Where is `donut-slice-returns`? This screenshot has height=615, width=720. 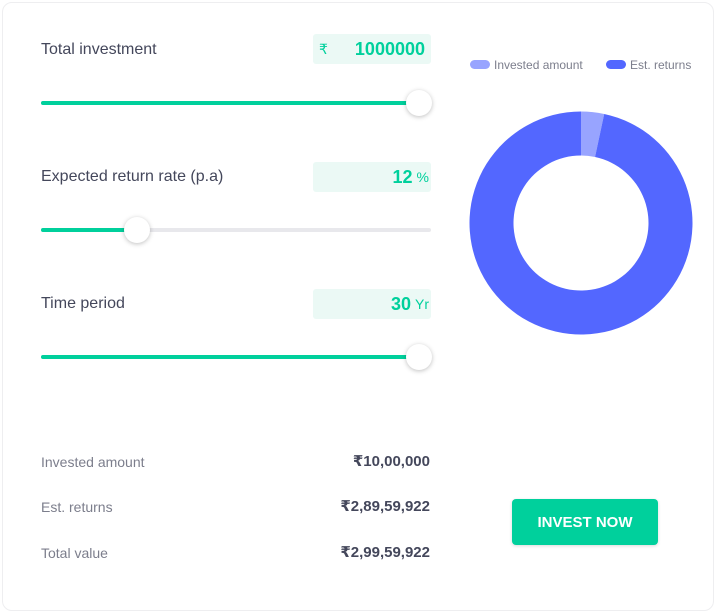 donut-slice-returns is located at coordinates (581, 223).